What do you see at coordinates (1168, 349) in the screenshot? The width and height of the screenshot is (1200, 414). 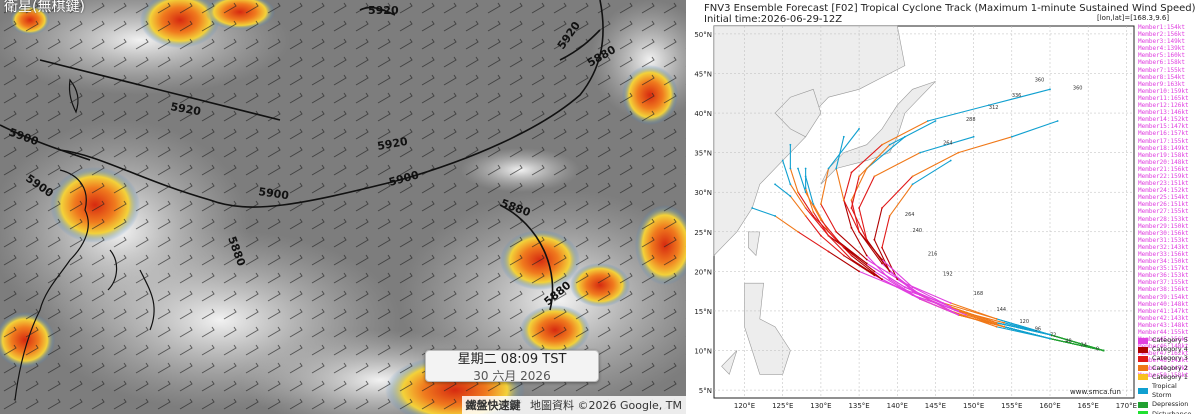 I see `legend-item: Category 4` at bounding box center [1168, 349].